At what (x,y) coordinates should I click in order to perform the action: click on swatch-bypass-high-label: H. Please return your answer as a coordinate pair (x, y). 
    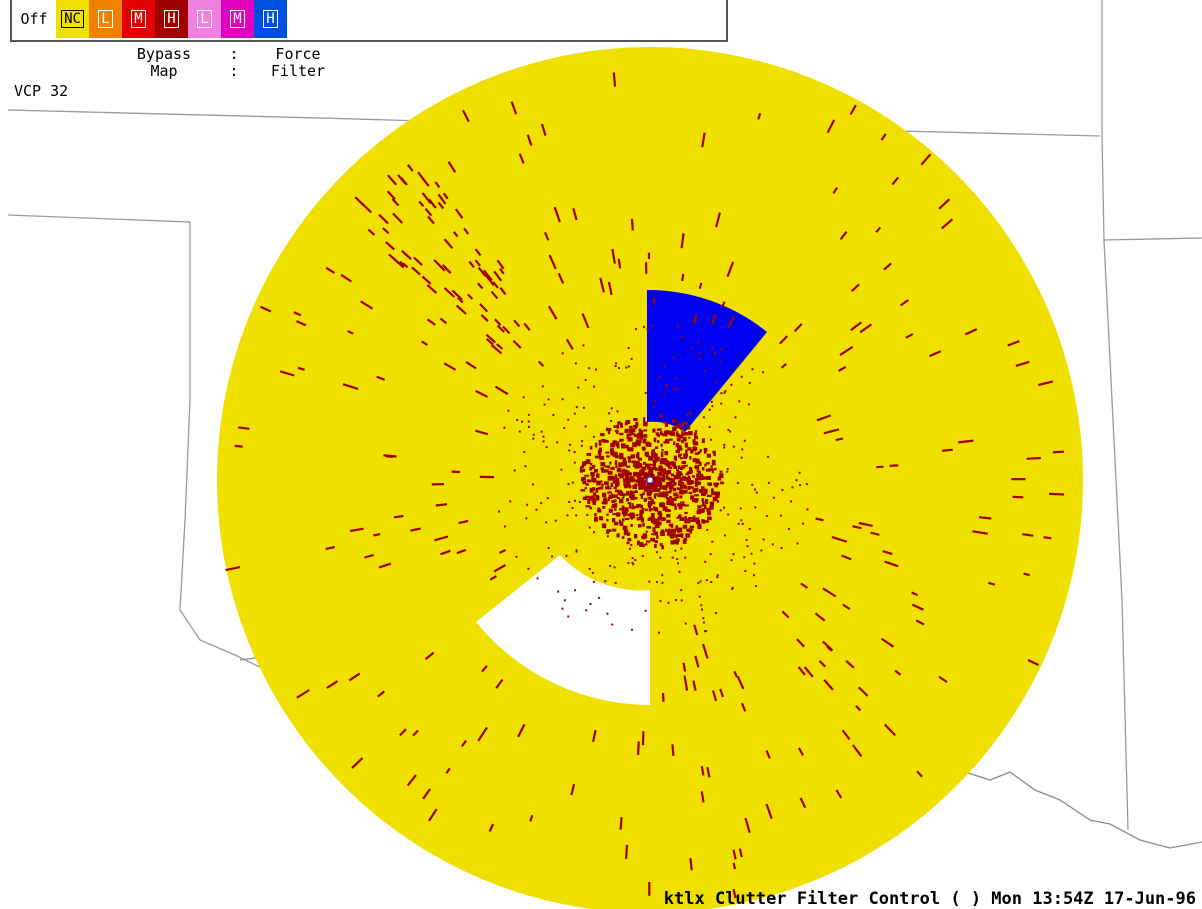
    Looking at the image, I should click on (171, 19).